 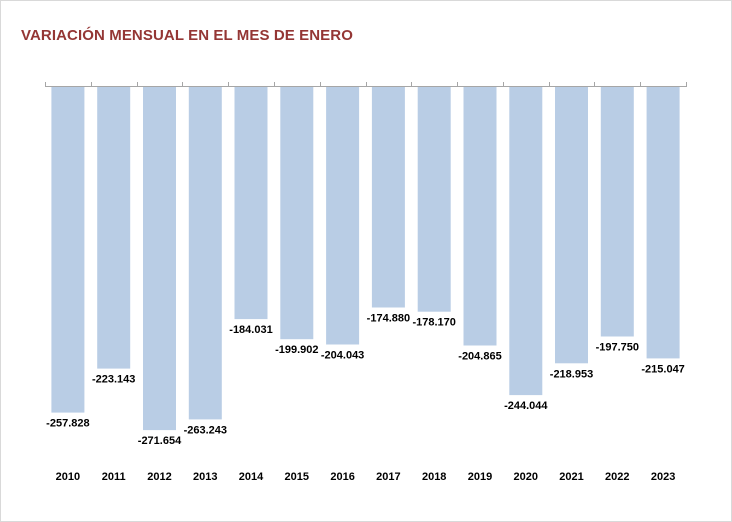 I want to click on x-tick-label-2012: 2012, so click(x=159, y=477).